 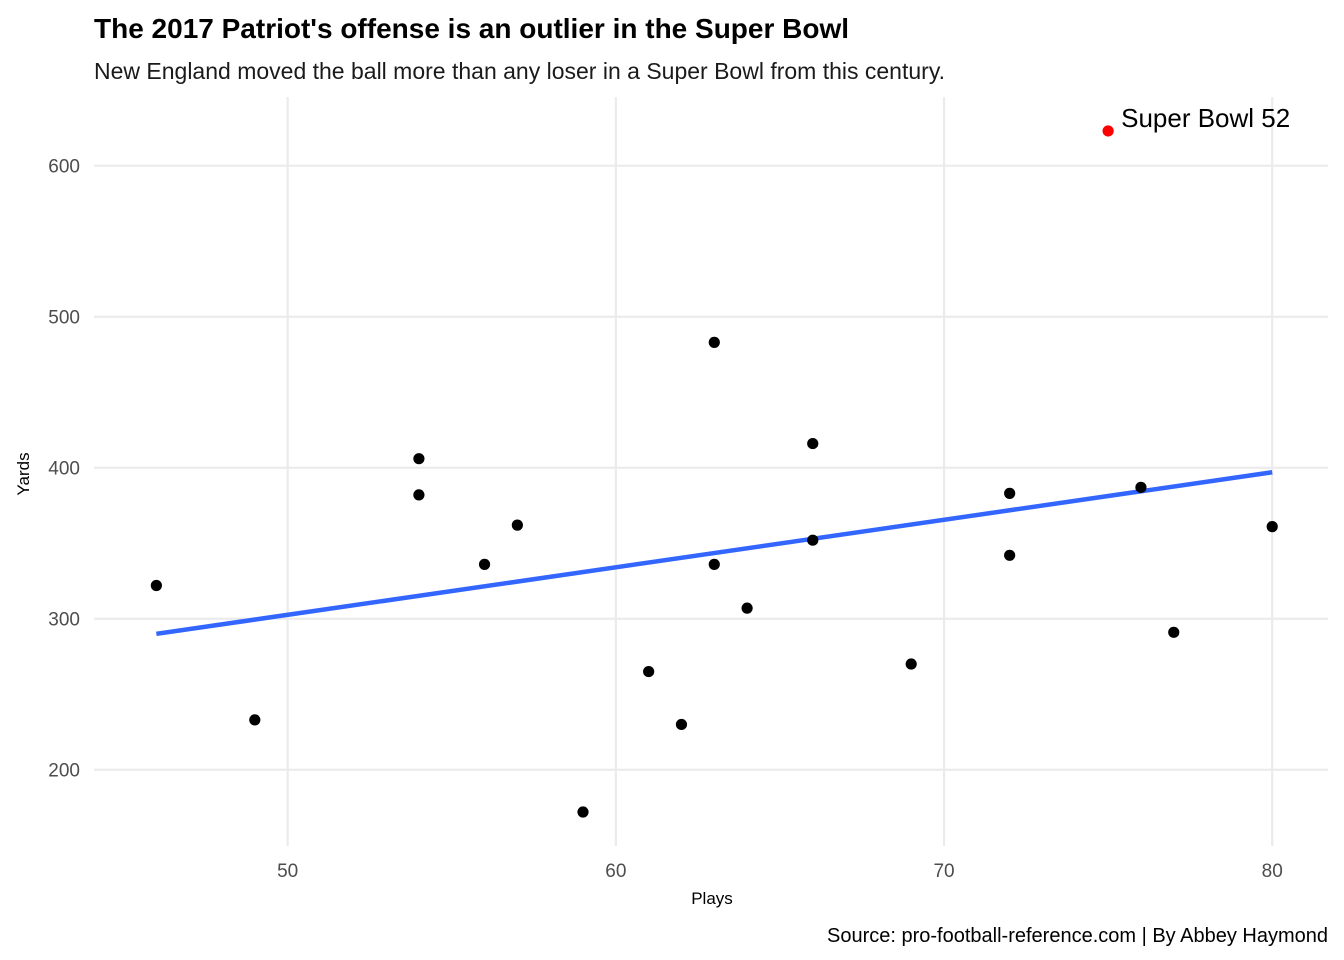 I want to click on x-axis-title: Plays, so click(x=712, y=898).